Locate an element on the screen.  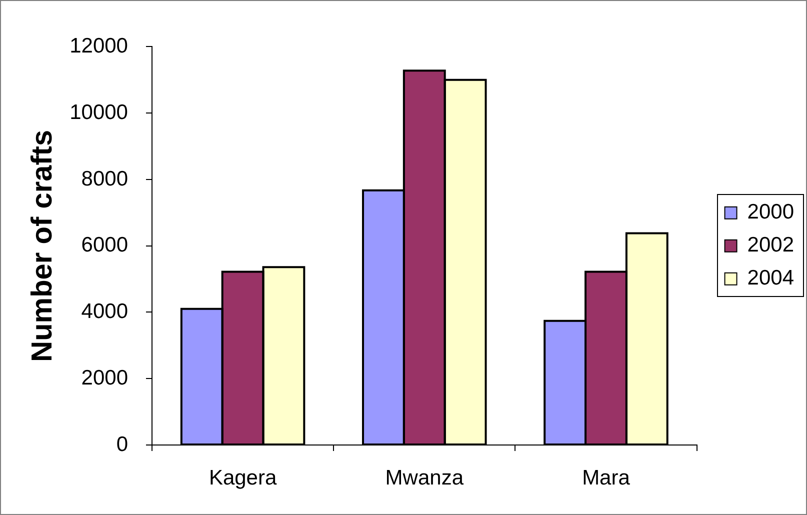
legend-label: 2004 is located at coordinates (770, 278).